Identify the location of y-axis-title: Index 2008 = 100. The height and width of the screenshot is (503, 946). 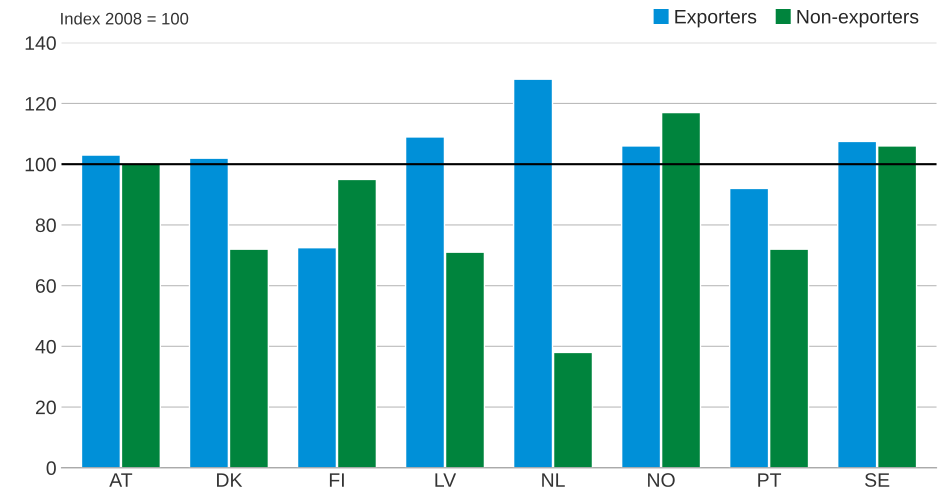
(124, 18).